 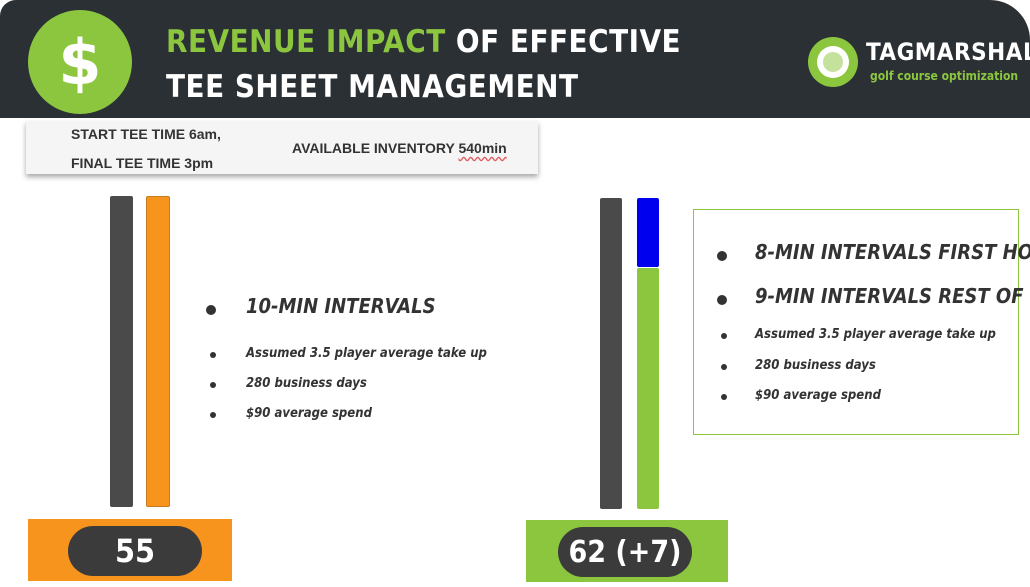 I want to click on left-result-box: 55, so click(x=130, y=550).